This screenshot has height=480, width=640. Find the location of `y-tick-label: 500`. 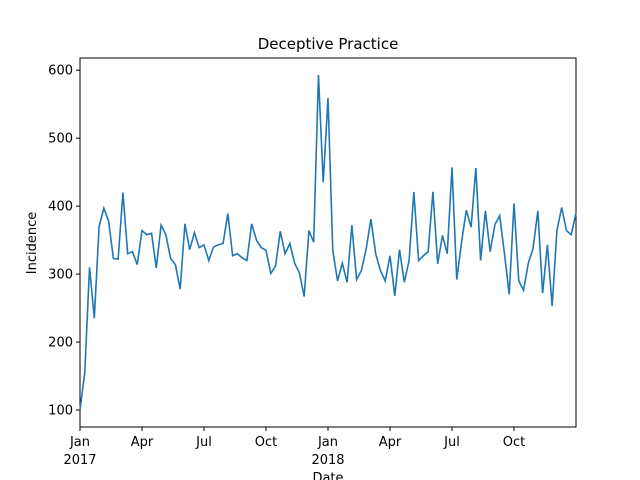

y-tick-label: 500 is located at coordinates (60, 139).